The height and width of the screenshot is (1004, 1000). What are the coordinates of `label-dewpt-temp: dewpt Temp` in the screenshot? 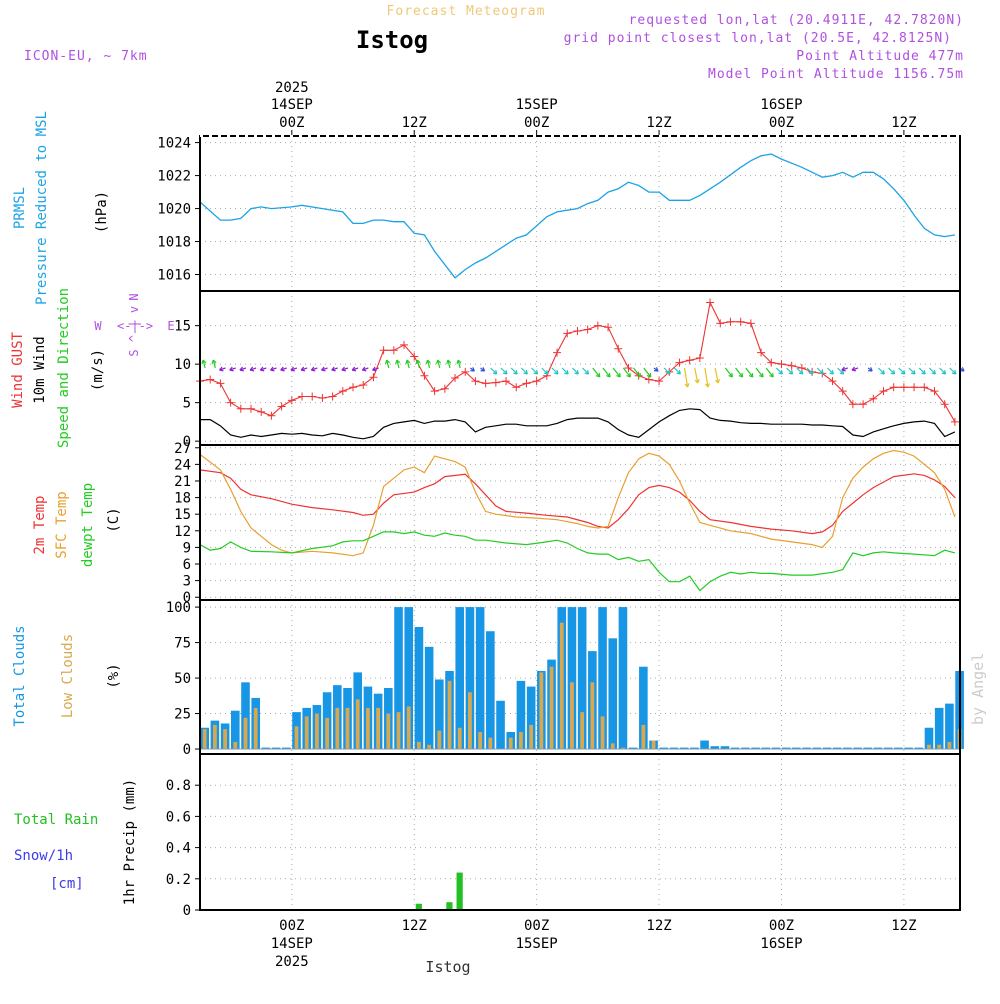 It's located at (88, 525).